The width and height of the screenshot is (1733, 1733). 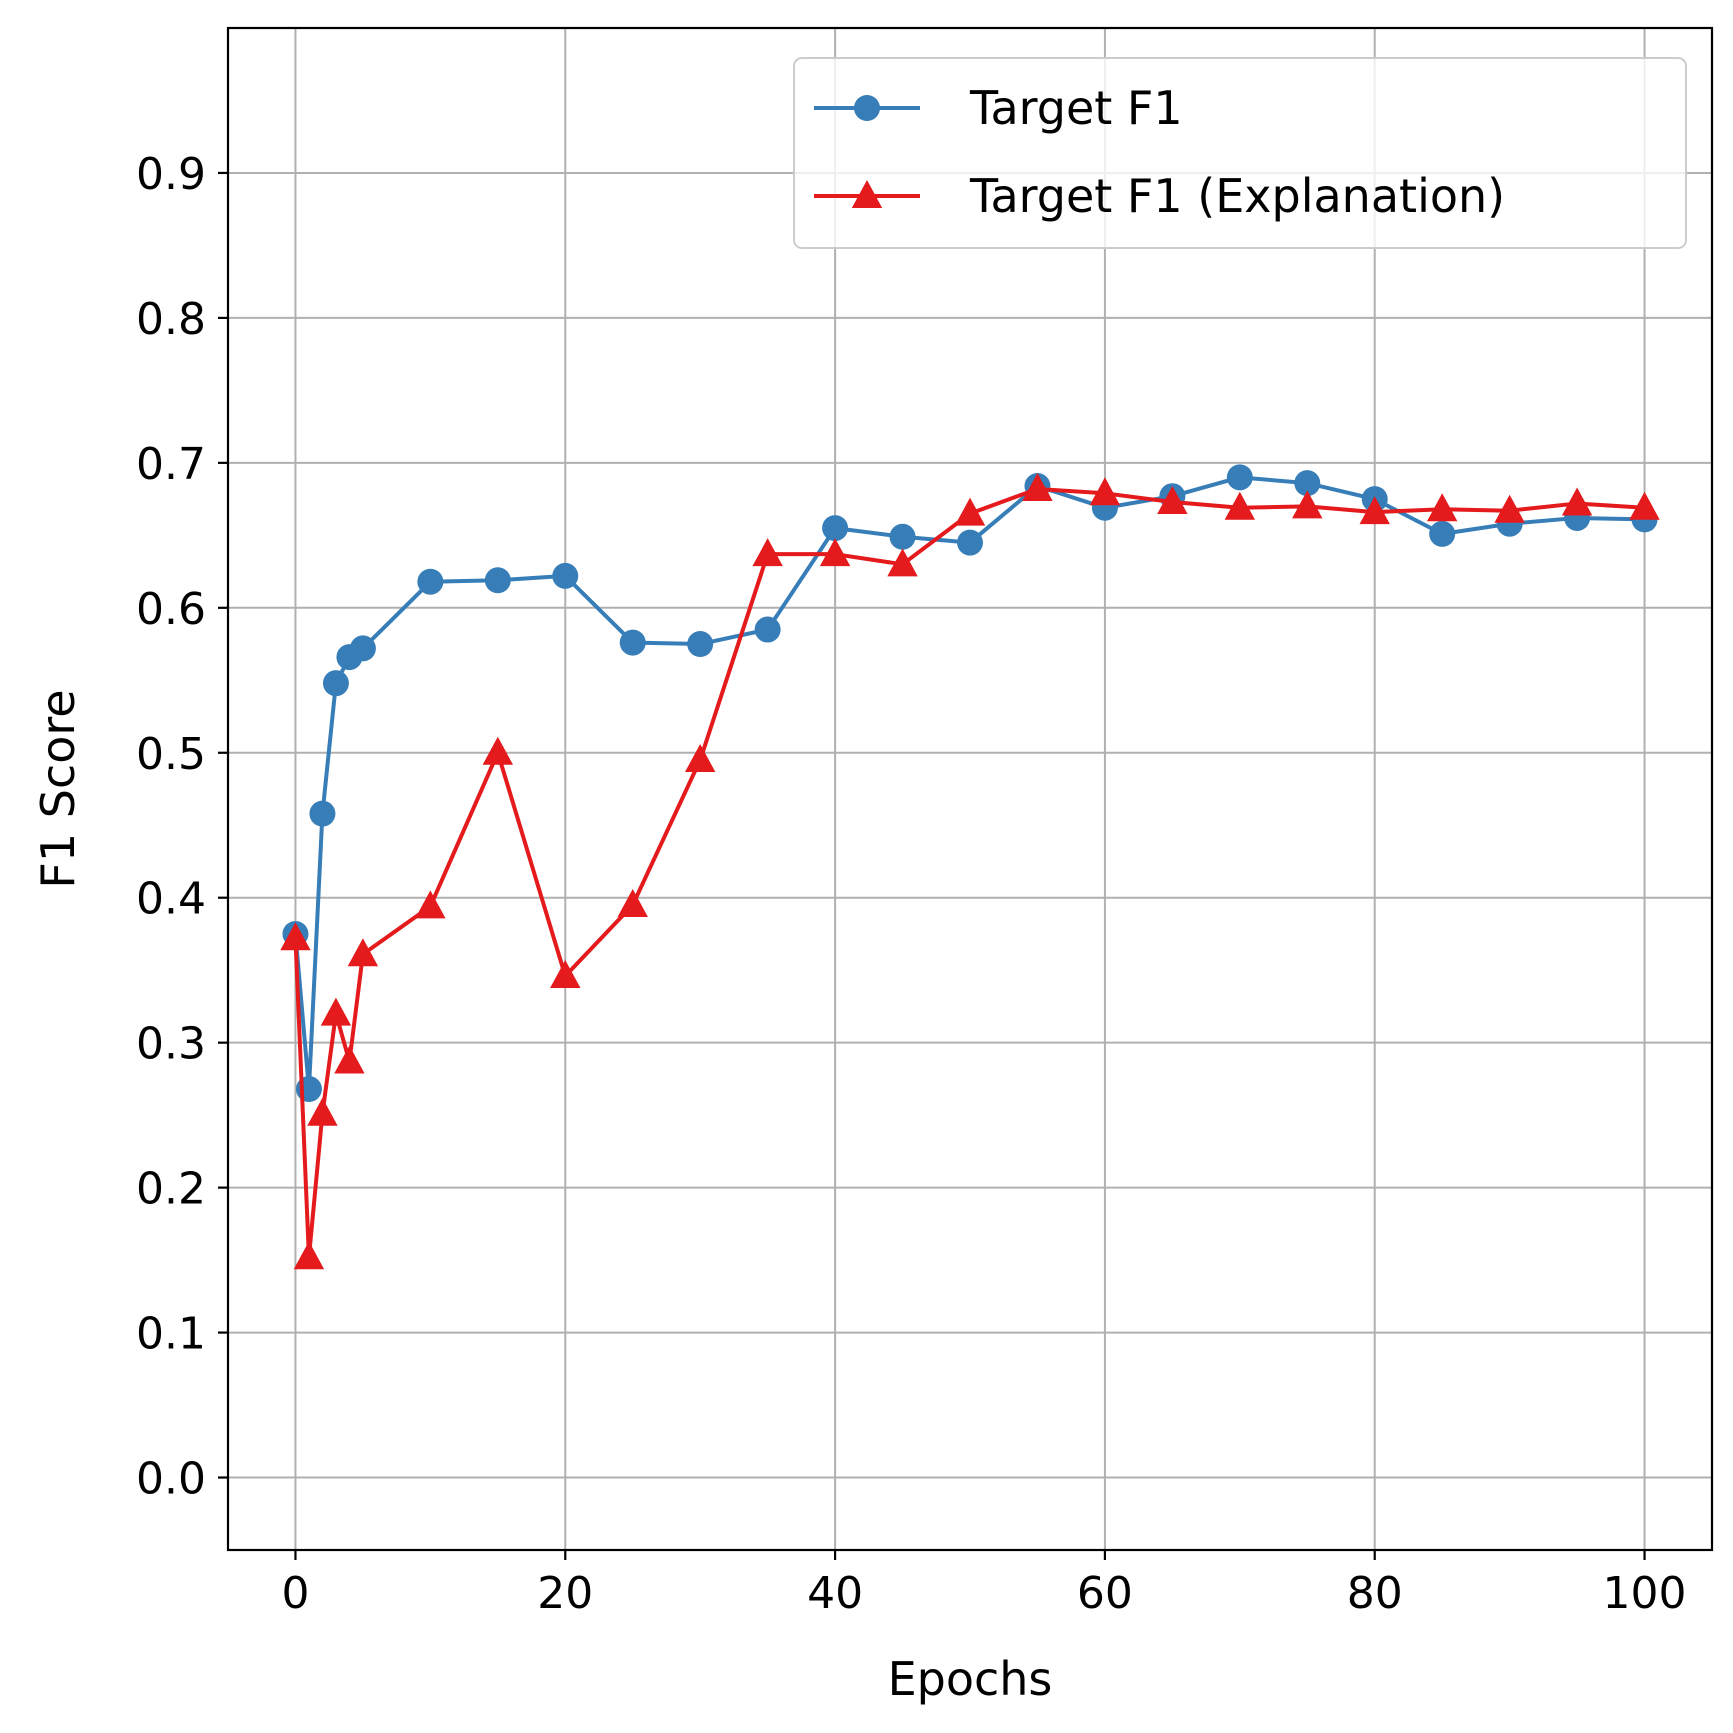 What do you see at coordinates (1375, 1593) in the screenshot?
I see `x-tick-label: 80` at bounding box center [1375, 1593].